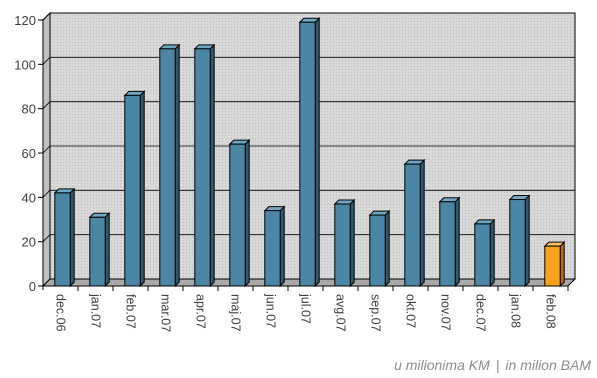 This screenshot has height=378, width=597. I want to click on y-tick-label: 40, so click(29, 197).